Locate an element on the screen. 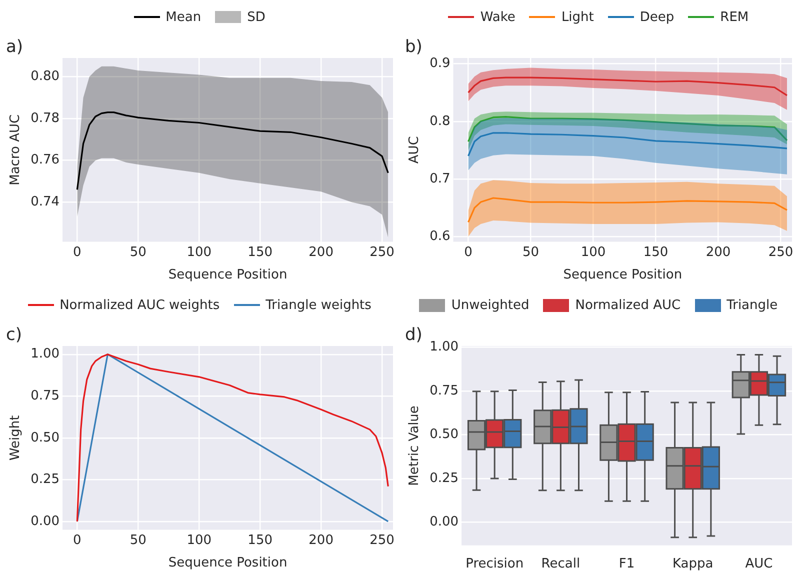 This screenshot has width=798, height=575. text: c) is located at coordinates (14, 334).